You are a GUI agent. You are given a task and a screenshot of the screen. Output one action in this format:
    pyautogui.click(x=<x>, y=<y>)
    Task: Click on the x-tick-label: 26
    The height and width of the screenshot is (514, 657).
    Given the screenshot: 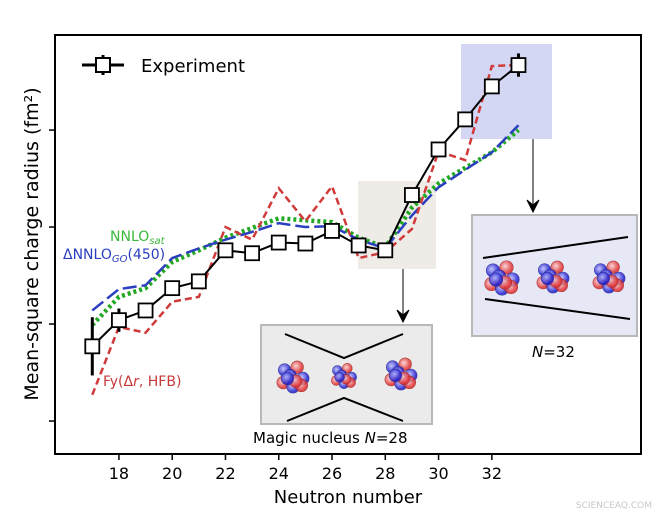 What is the action you would take?
    pyautogui.click(x=332, y=473)
    